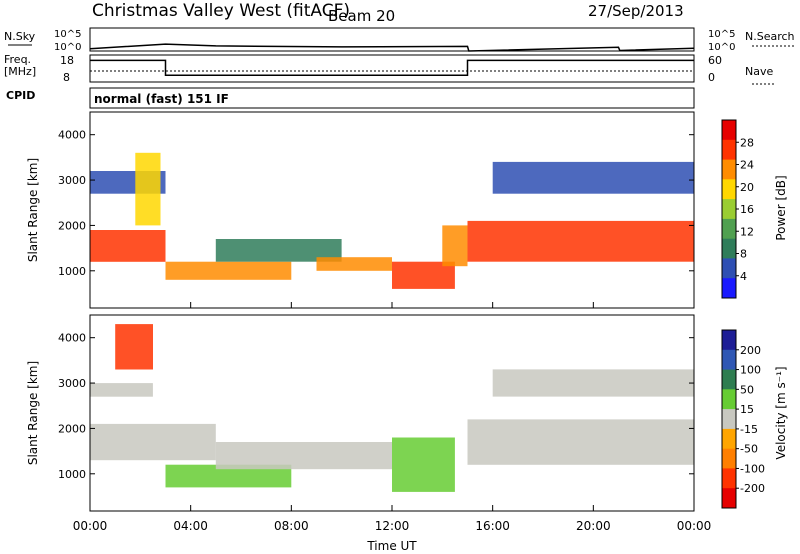 This screenshot has width=800, height=554. I want to click on freq-tick-bottom: 8, so click(66, 77).